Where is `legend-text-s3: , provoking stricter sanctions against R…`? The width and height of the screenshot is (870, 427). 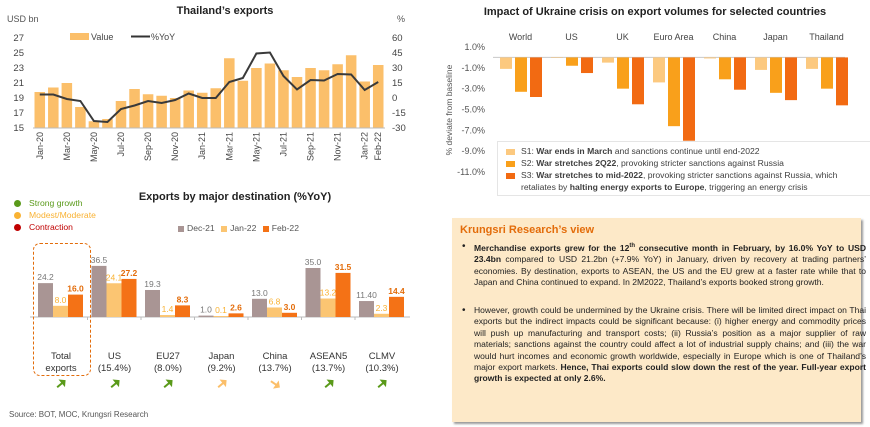
legend-text-s3: , provoking stricter sanctions against R… is located at coordinates (740, 175).